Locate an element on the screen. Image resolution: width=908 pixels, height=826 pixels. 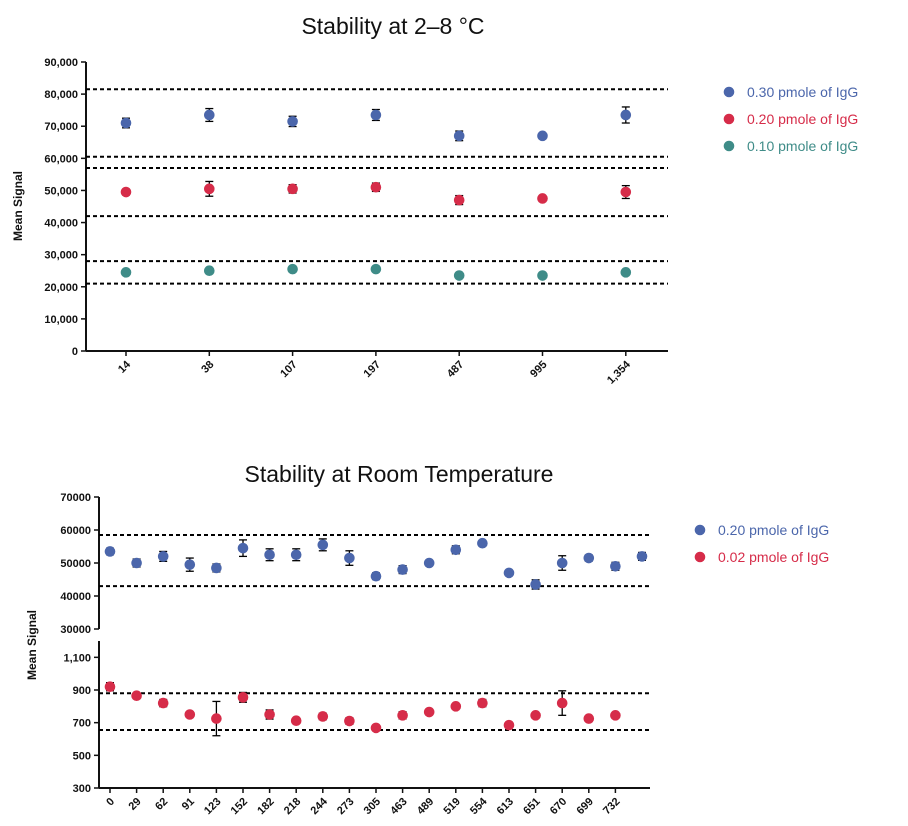
chart2-title: Stability at Room Temperature is located at coordinates (399, 474).